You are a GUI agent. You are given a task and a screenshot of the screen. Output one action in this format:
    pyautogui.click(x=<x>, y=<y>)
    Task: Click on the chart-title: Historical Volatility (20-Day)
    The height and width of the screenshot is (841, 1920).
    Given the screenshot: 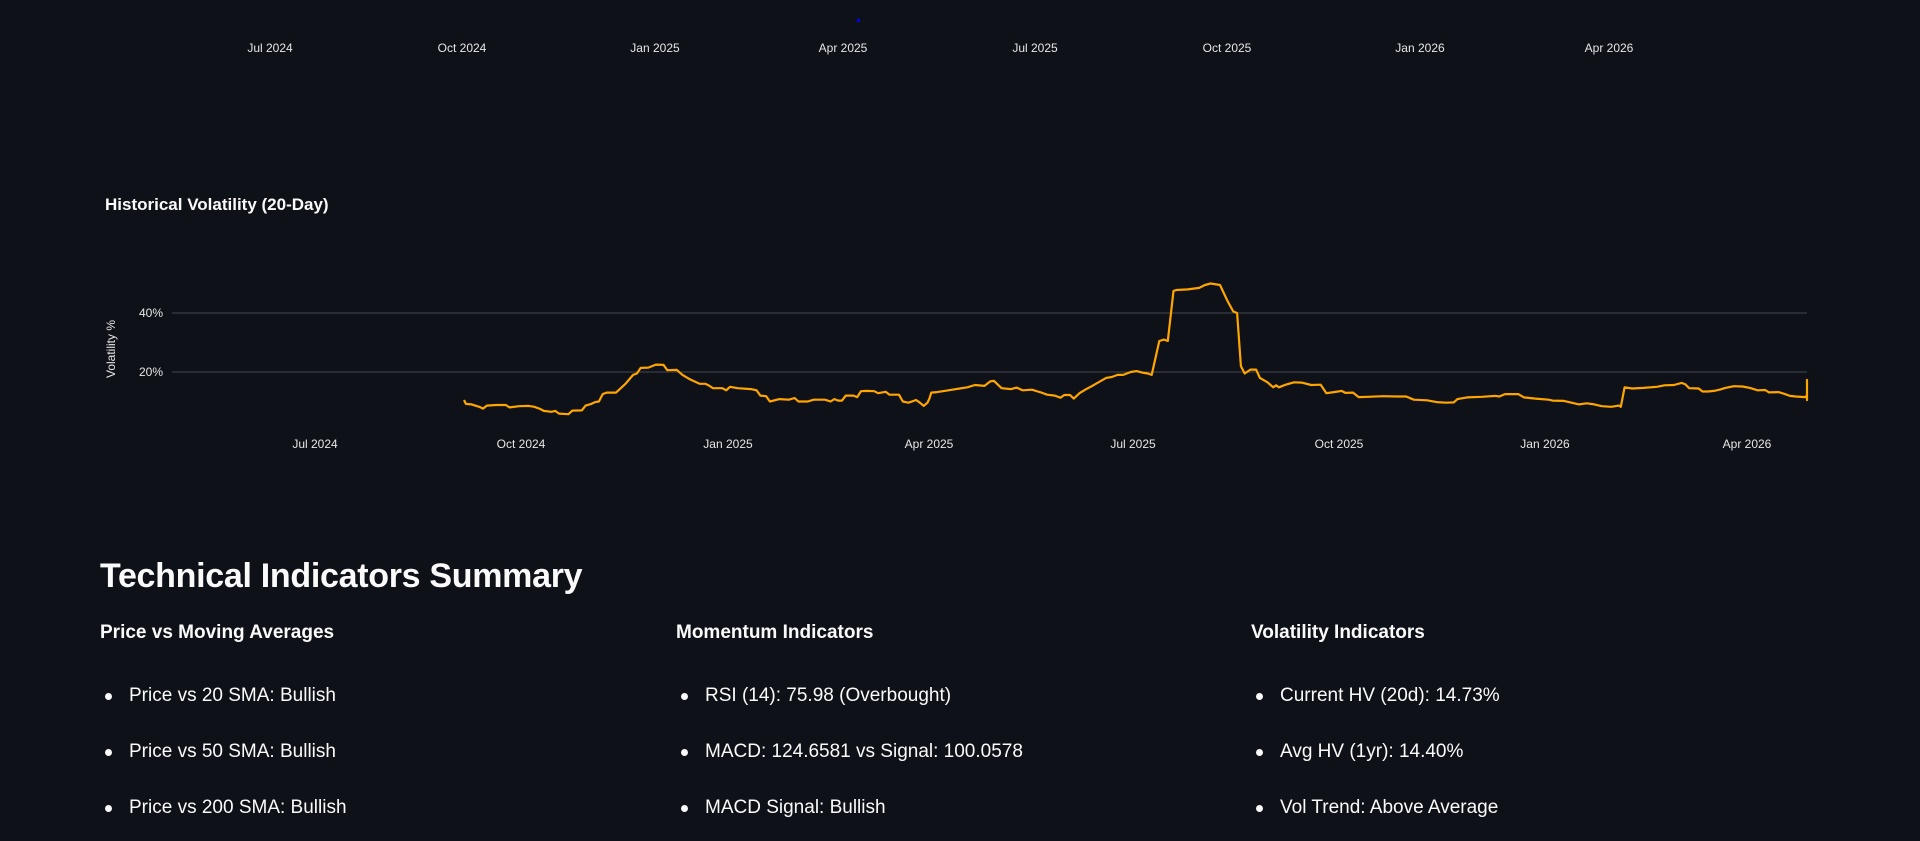 What is the action you would take?
    pyautogui.click(x=217, y=204)
    